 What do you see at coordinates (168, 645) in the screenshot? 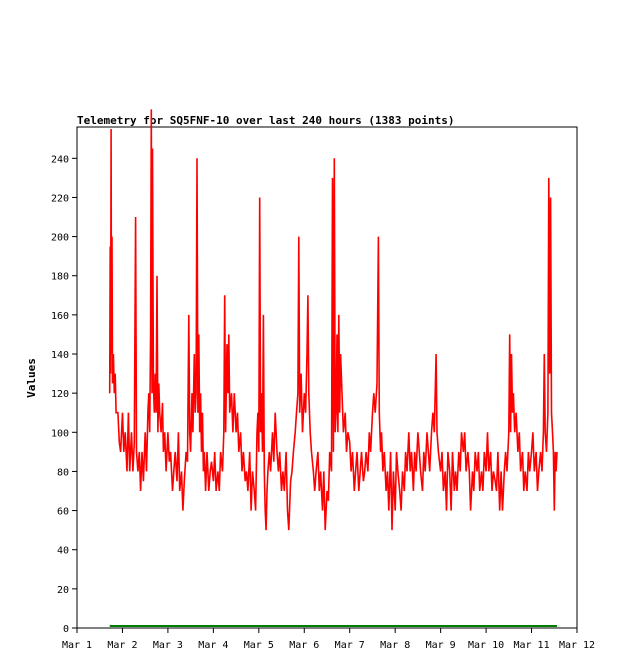
I see `x-tick-label: Mar 3` at bounding box center [168, 645].